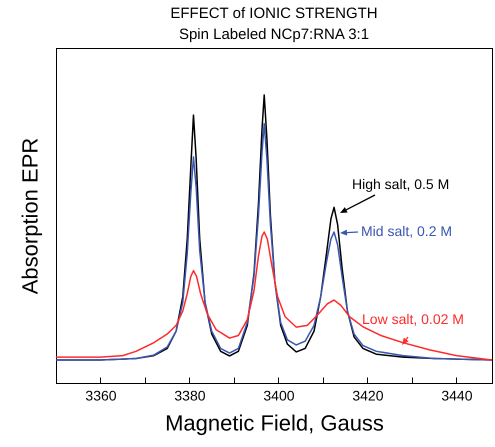  What do you see at coordinates (401, 184) in the screenshot?
I see `series-label: High salt, 0.5 M` at bounding box center [401, 184].